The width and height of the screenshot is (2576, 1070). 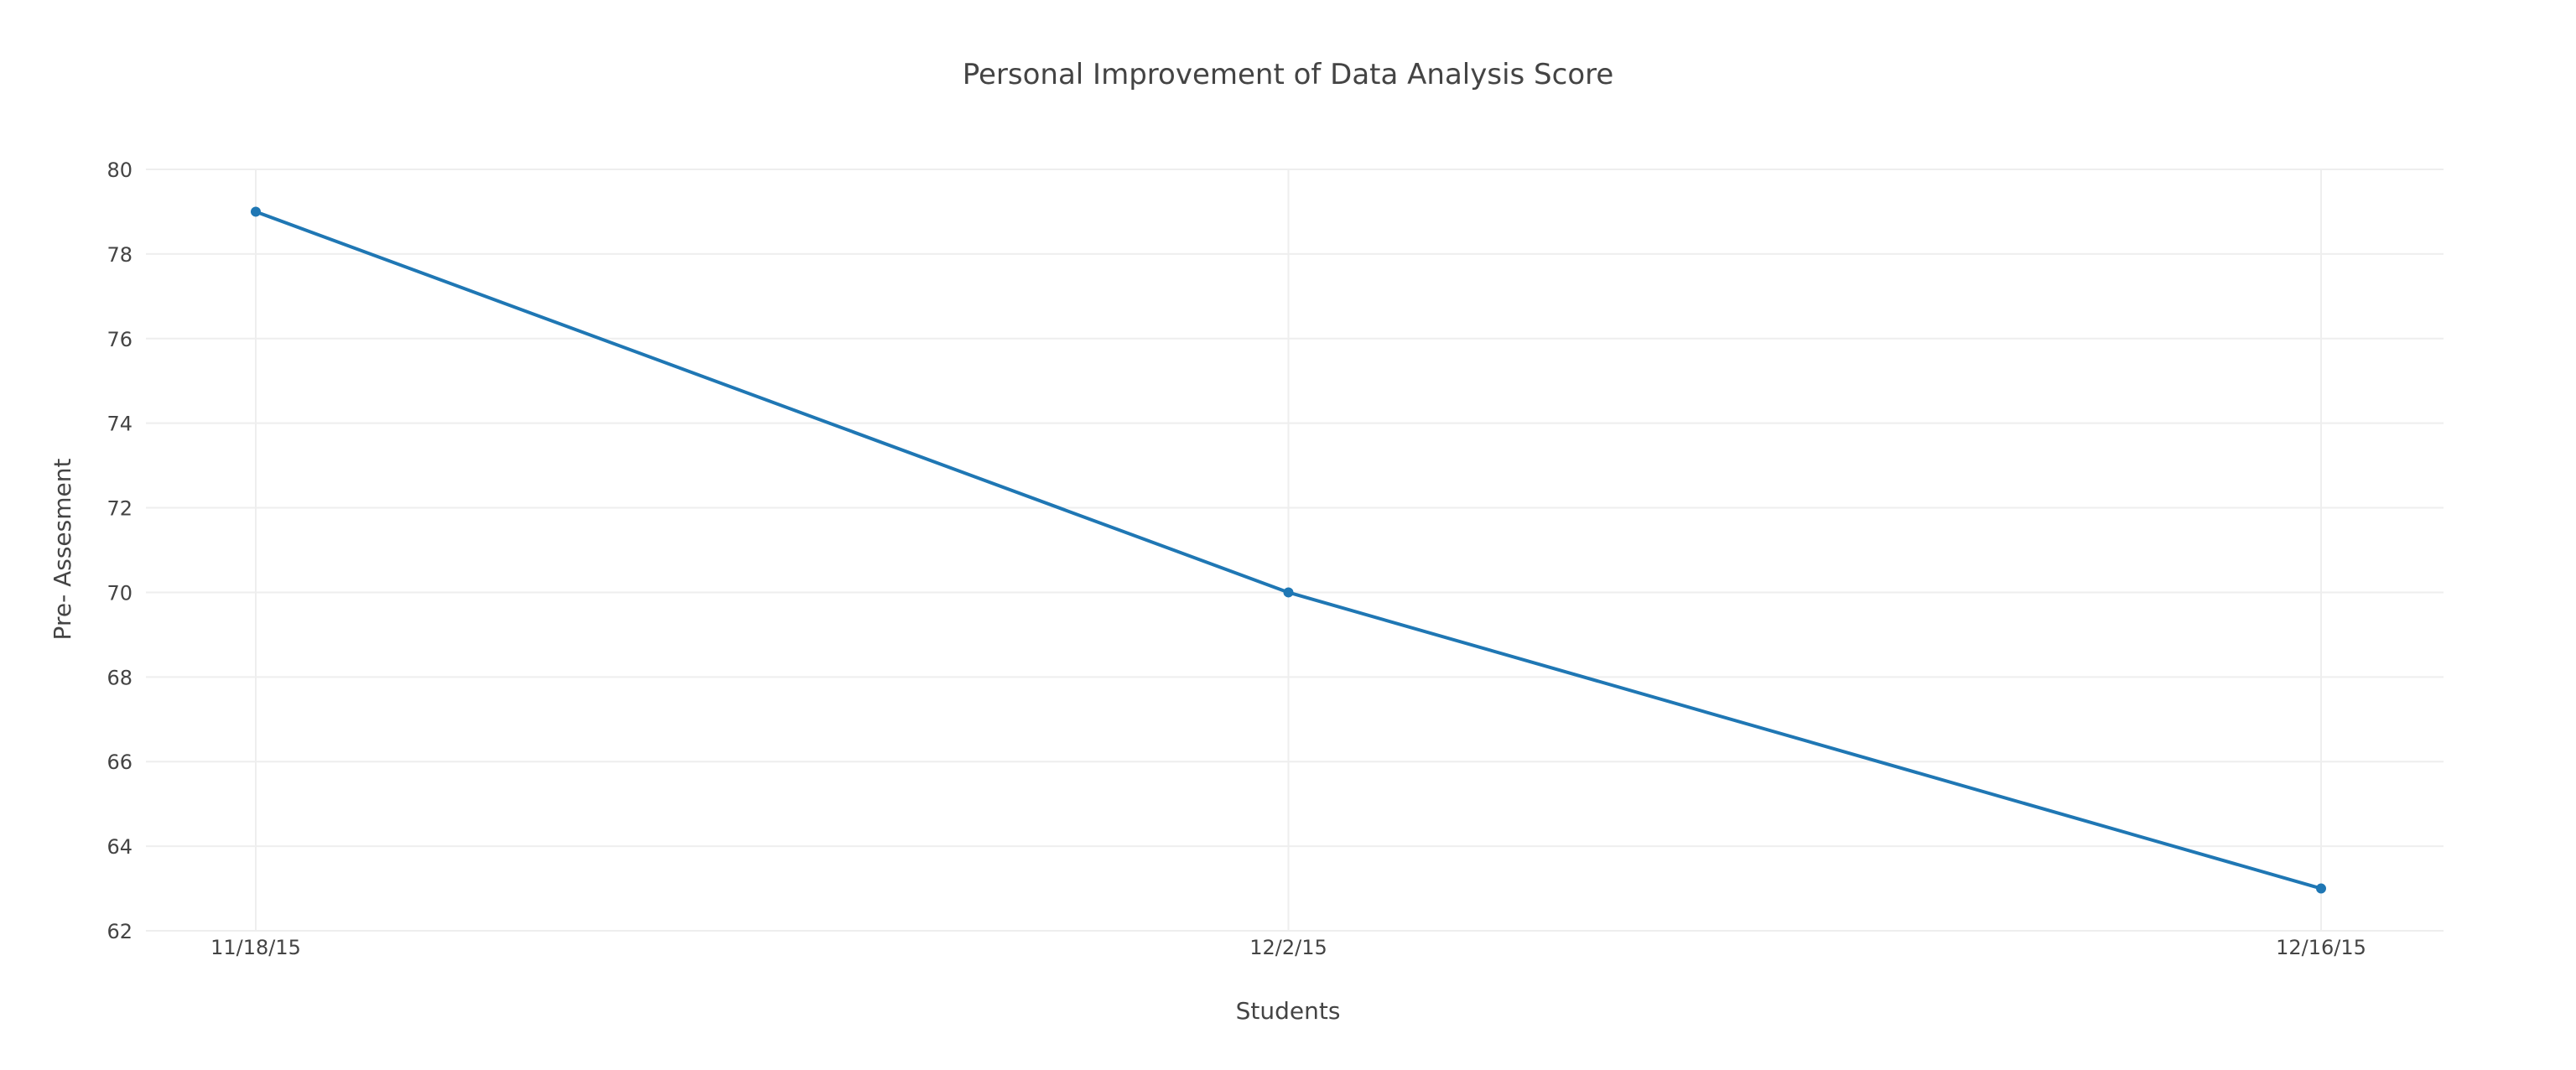 What do you see at coordinates (119, 593) in the screenshot?
I see `y-tick-label: 70` at bounding box center [119, 593].